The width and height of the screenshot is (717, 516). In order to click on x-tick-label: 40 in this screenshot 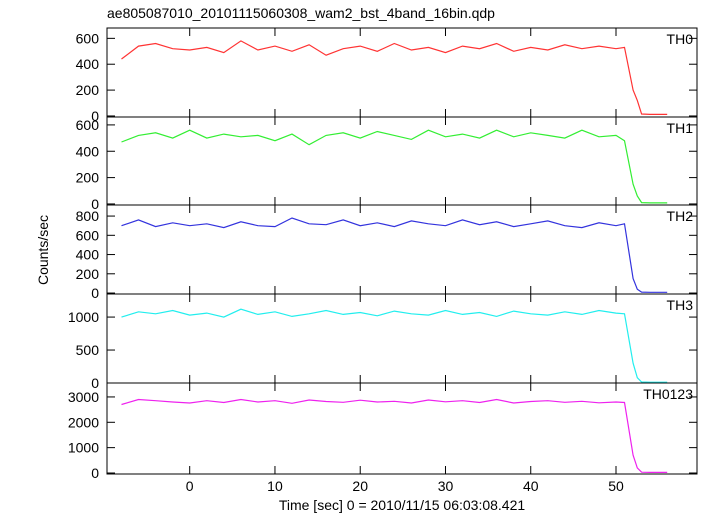, I will do `click(531, 486)`.